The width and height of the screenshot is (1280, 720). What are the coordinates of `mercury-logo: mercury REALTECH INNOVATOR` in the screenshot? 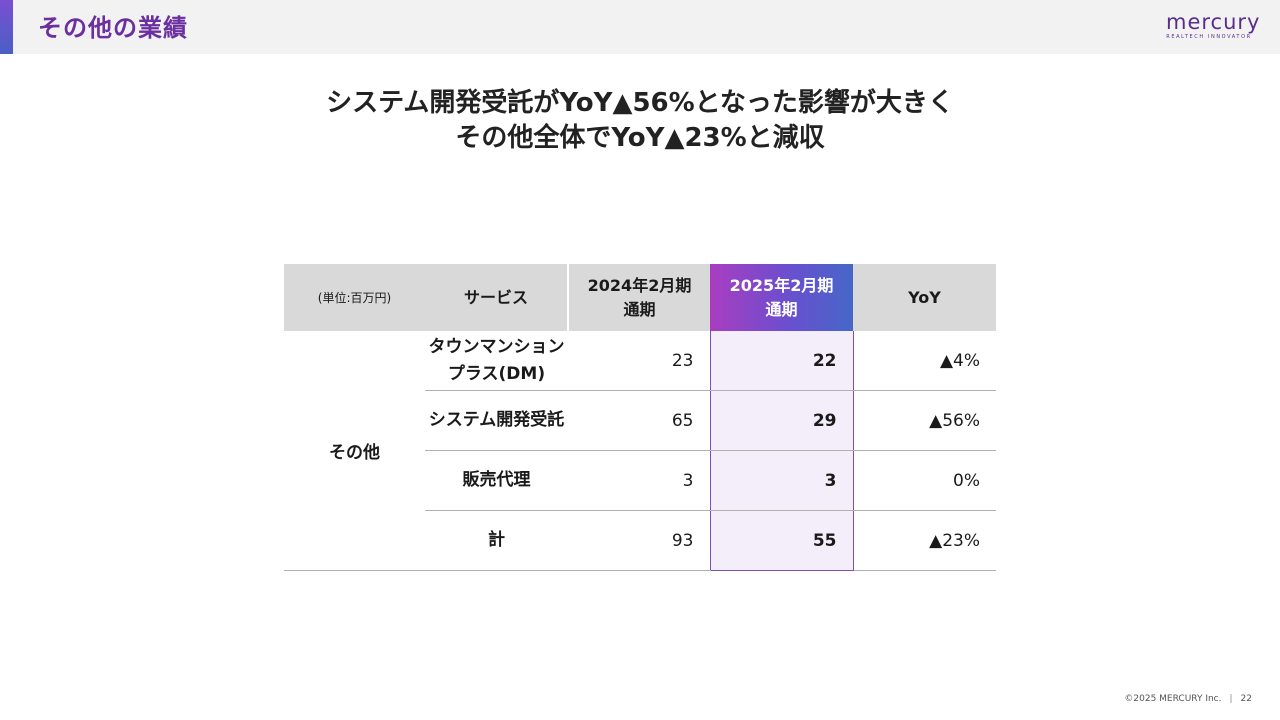 It's located at (1213, 25).